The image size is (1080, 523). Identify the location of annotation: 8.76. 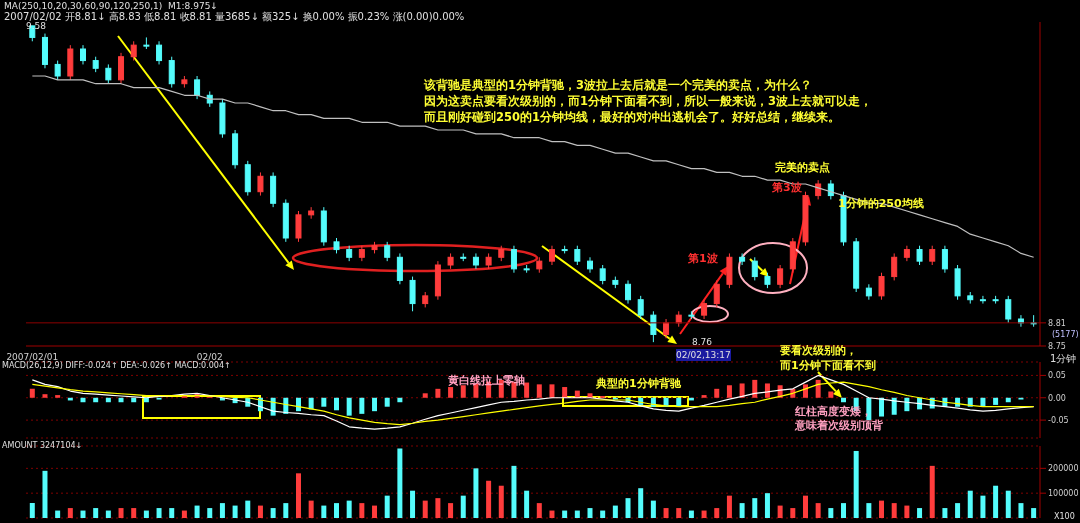
(702, 342).